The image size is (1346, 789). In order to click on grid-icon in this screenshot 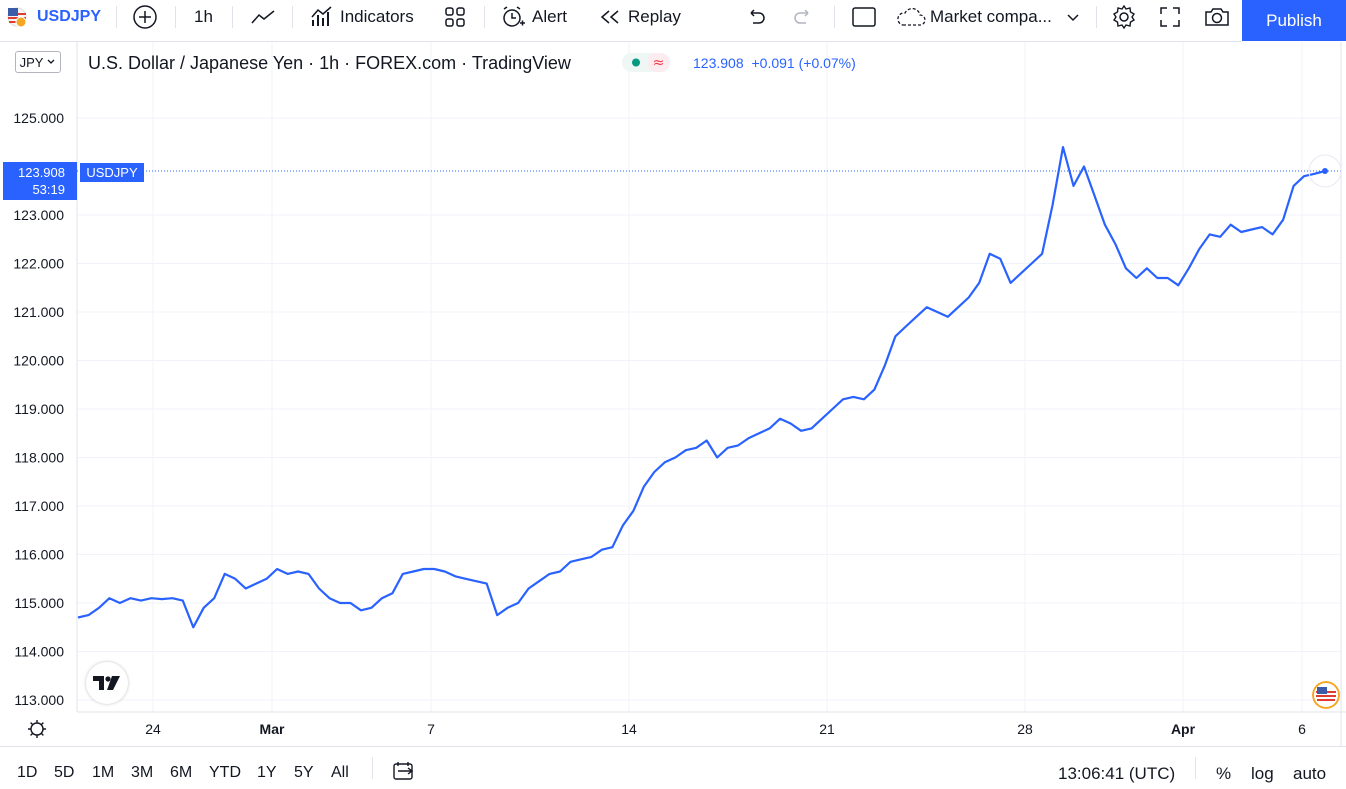, I will do `click(455, 17)`.